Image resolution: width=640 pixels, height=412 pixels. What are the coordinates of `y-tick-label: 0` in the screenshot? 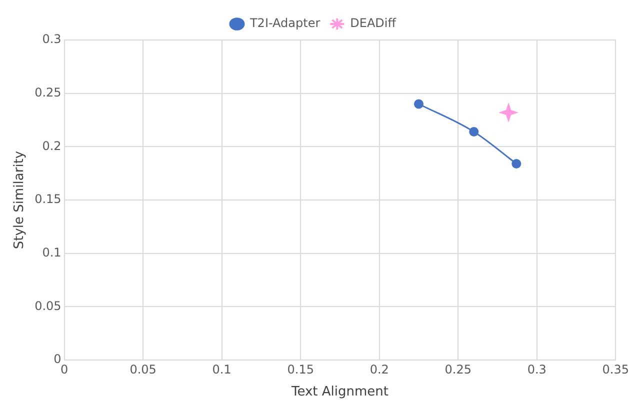 It's located at (58, 359).